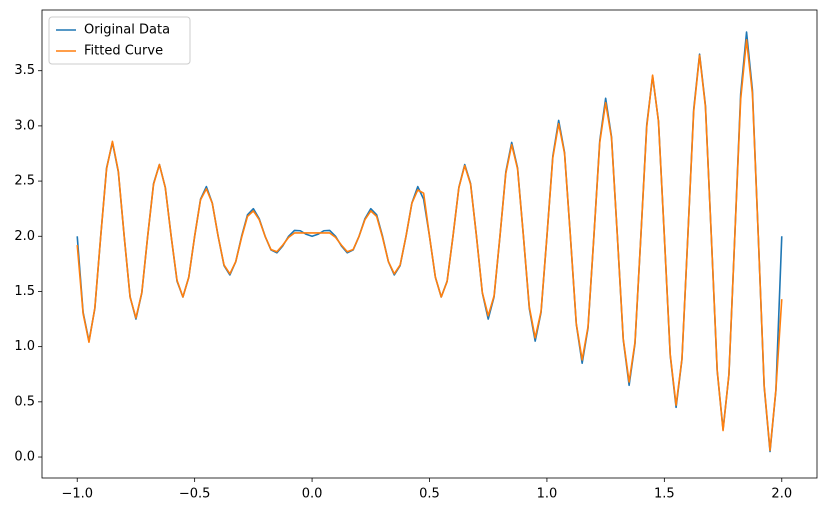 Image resolution: width=826 pixels, height=506 pixels. What do you see at coordinates (77, 494) in the screenshot?
I see `x-tick-label: −1.0` at bounding box center [77, 494].